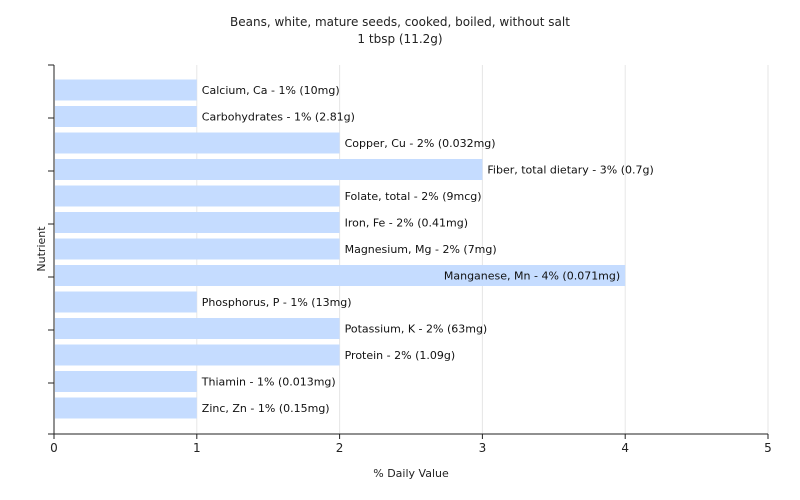 The height and width of the screenshot is (500, 800). I want to click on bar-data-label: Magnesium, Mg - 2% (7mg), so click(421, 249).